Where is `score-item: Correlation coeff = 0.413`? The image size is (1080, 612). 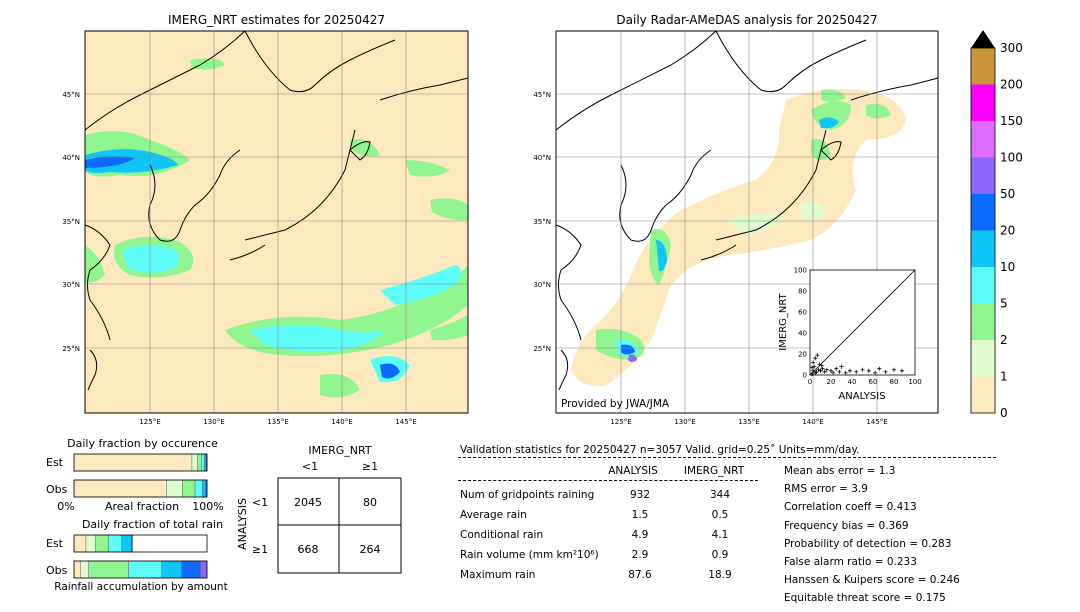 score-item: Correlation coeff = 0.413 is located at coordinates (850, 507).